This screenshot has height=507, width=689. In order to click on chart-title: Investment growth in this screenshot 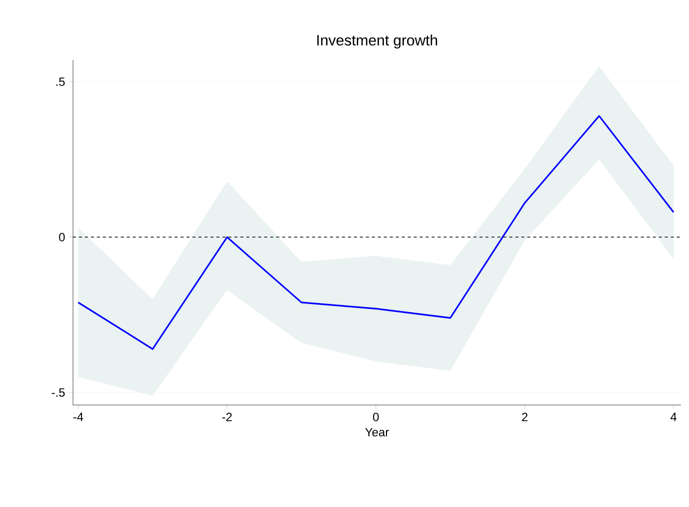, I will do `click(377, 41)`.